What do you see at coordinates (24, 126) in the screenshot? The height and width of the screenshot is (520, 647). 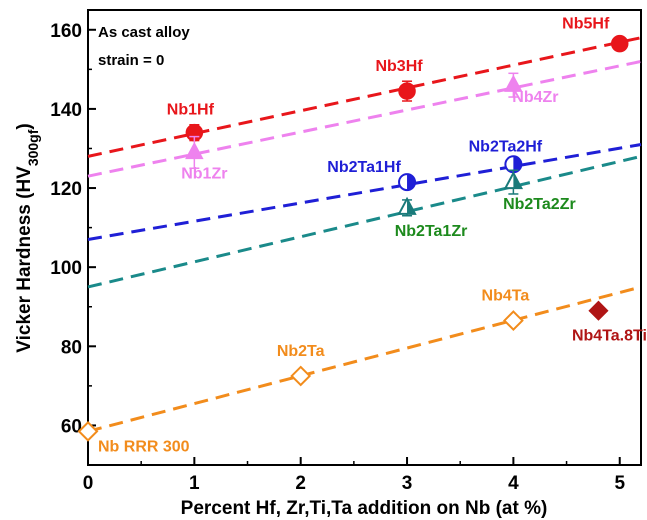 I see `y-axis-title-close: )` at bounding box center [24, 126].